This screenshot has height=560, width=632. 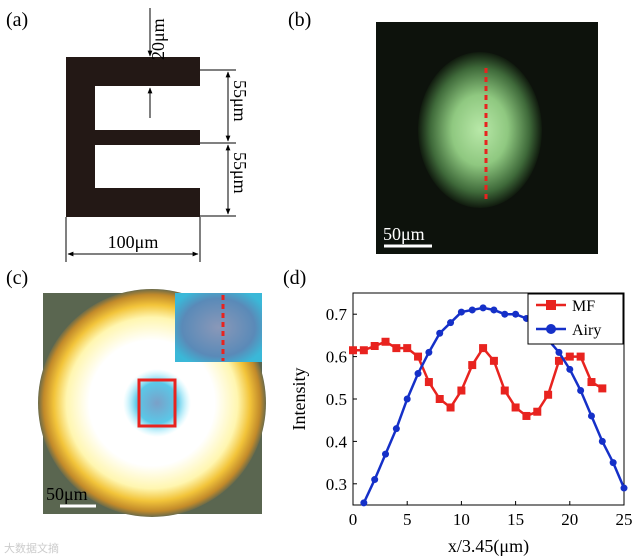 I want to click on dim-label-right-2: 55μm, so click(x=240, y=173).